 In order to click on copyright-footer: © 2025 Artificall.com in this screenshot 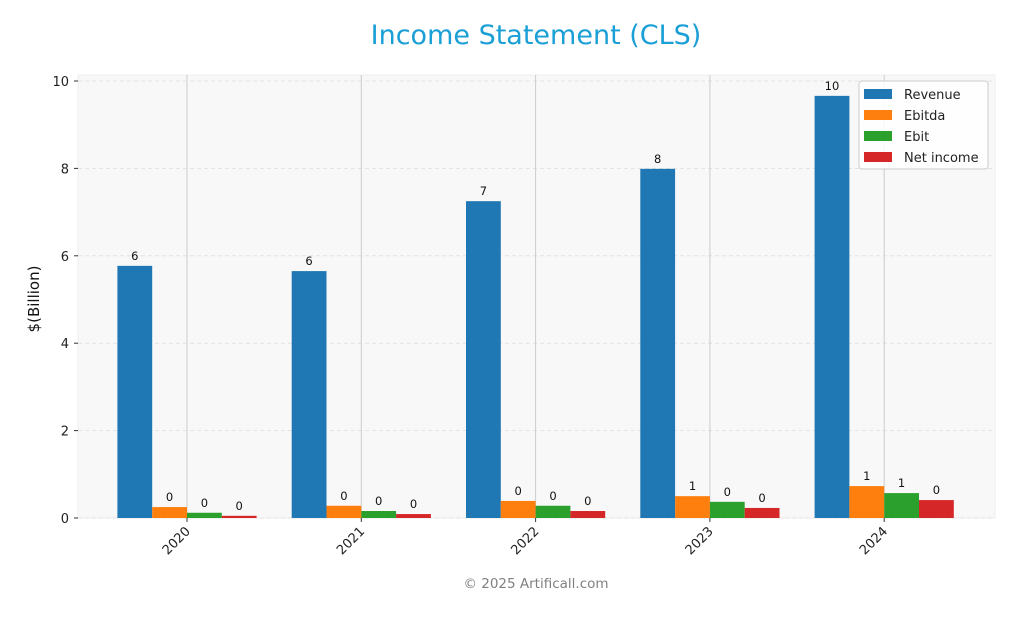, I will do `click(536, 584)`.